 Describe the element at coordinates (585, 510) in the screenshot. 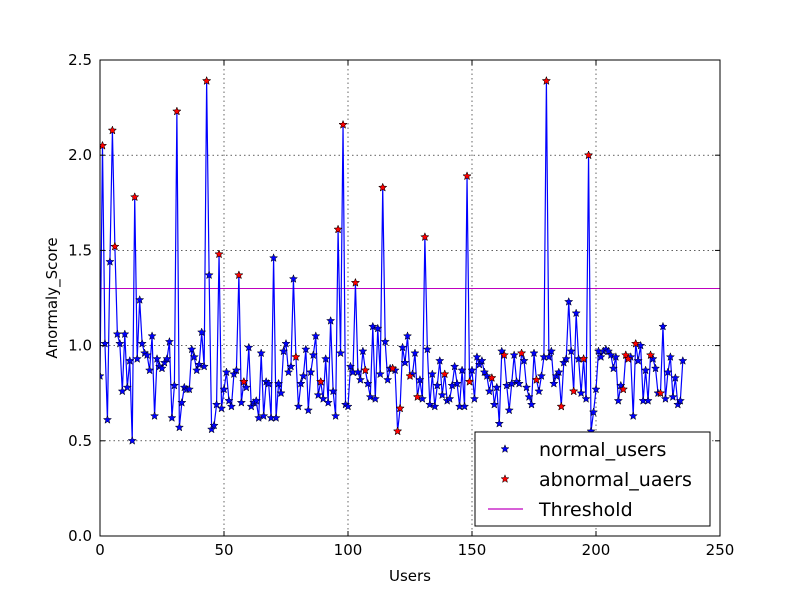

I see `legend-label-Threshold: Threshold` at that location.